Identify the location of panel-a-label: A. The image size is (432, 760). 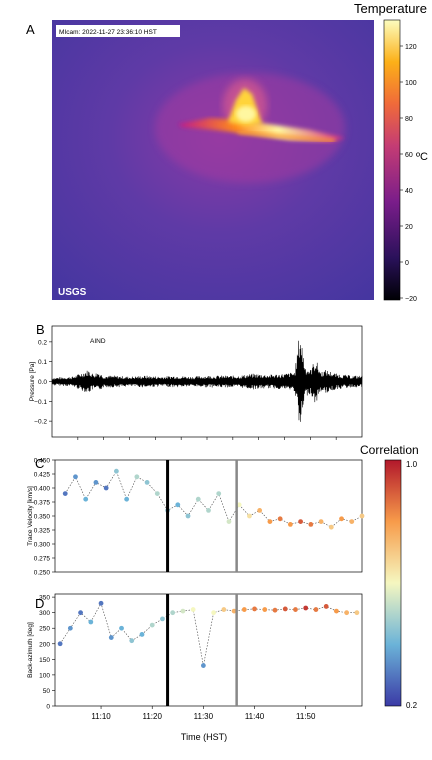
(30, 29).